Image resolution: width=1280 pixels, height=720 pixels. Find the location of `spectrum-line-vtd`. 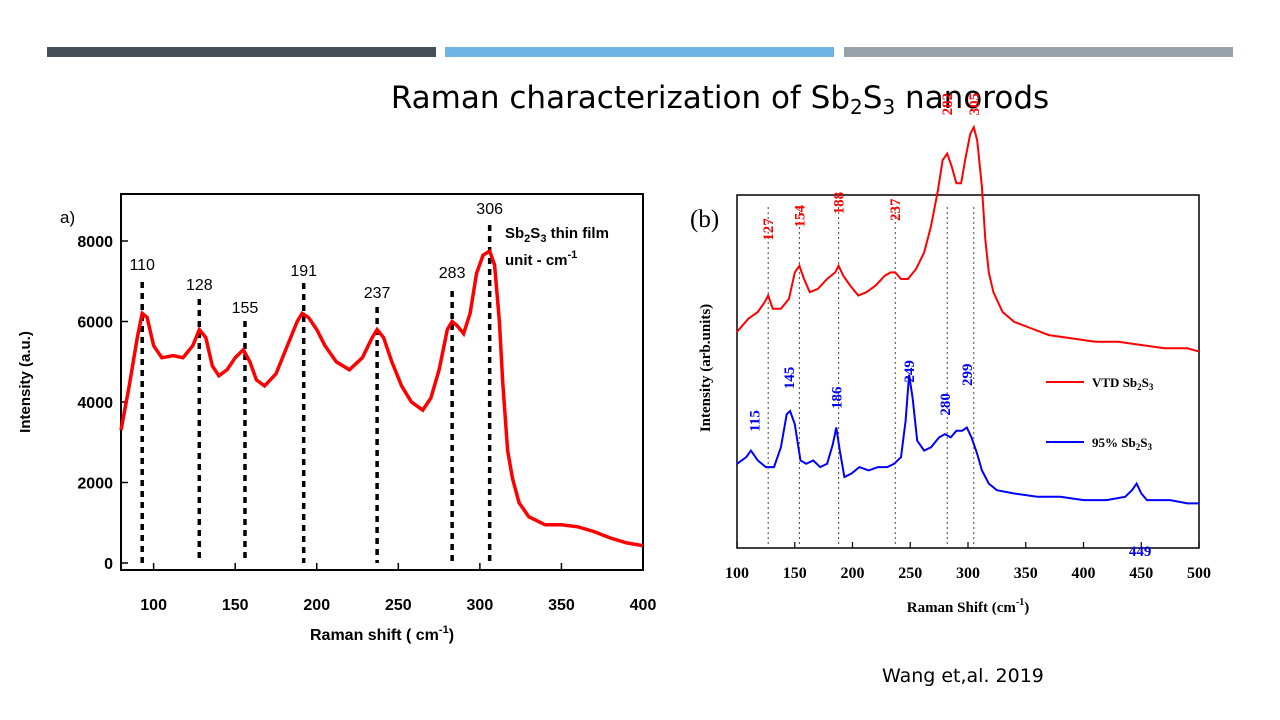

spectrum-line-vtd is located at coordinates (968, 238).